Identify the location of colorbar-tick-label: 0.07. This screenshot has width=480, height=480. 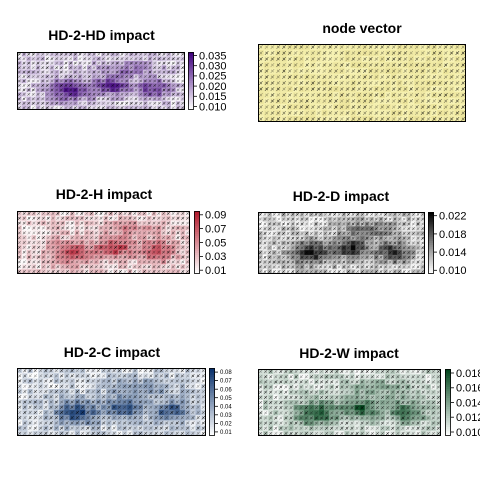
(215, 230).